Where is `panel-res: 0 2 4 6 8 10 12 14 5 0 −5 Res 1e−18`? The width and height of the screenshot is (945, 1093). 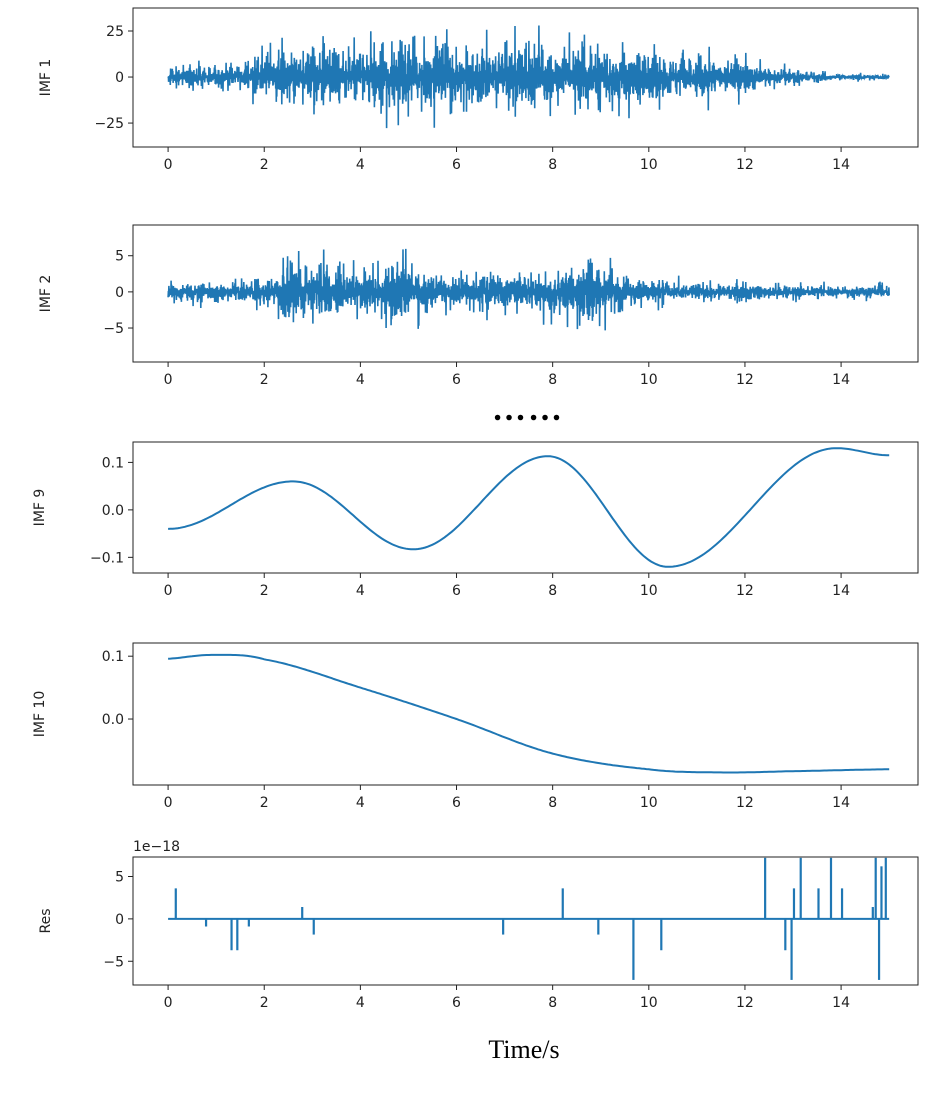
panel-res: 0 2 4 6 8 10 12 14 5 0 −5 Res 1e−18 is located at coordinates (478, 925).